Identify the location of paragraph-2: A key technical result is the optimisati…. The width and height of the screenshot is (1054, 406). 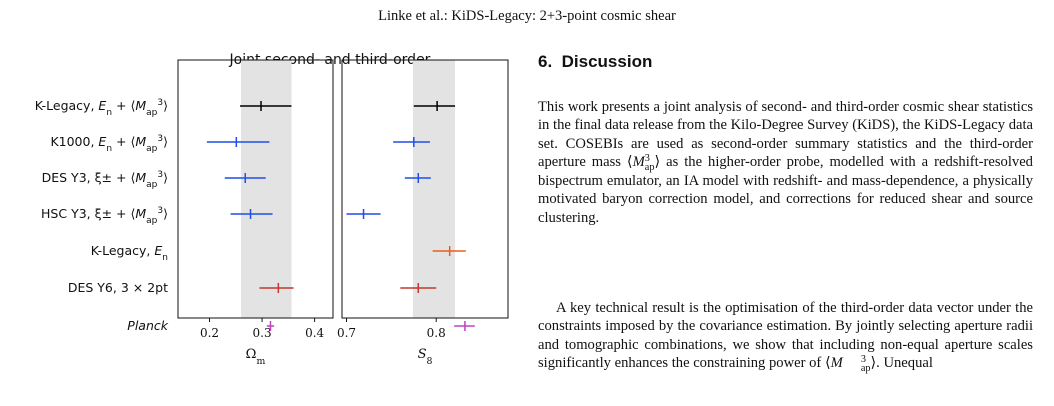
(785, 337).